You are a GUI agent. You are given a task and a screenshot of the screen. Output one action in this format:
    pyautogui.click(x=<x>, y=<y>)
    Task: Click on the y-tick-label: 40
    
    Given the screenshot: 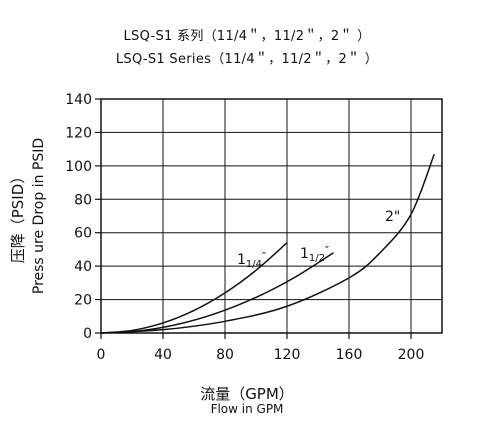 What is the action you would take?
    pyautogui.click(x=83, y=267)
    